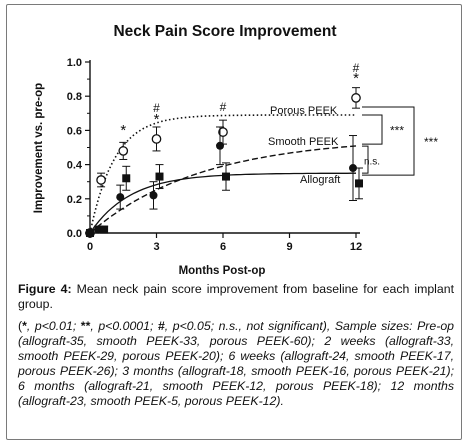  Describe the element at coordinates (222, 271) in the screenshot. I see `x-axis-label: Months Post-op` at that location.